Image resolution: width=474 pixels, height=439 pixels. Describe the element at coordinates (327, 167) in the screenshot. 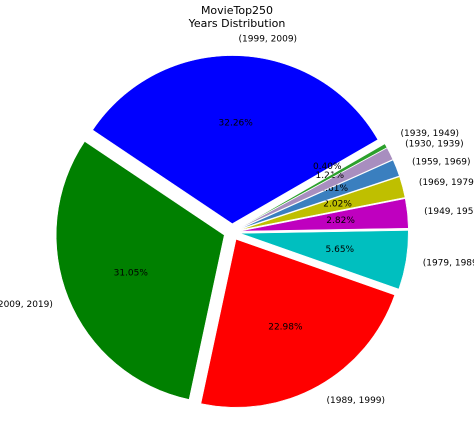

I see `slice-percent-label: 0.40%` at that location.